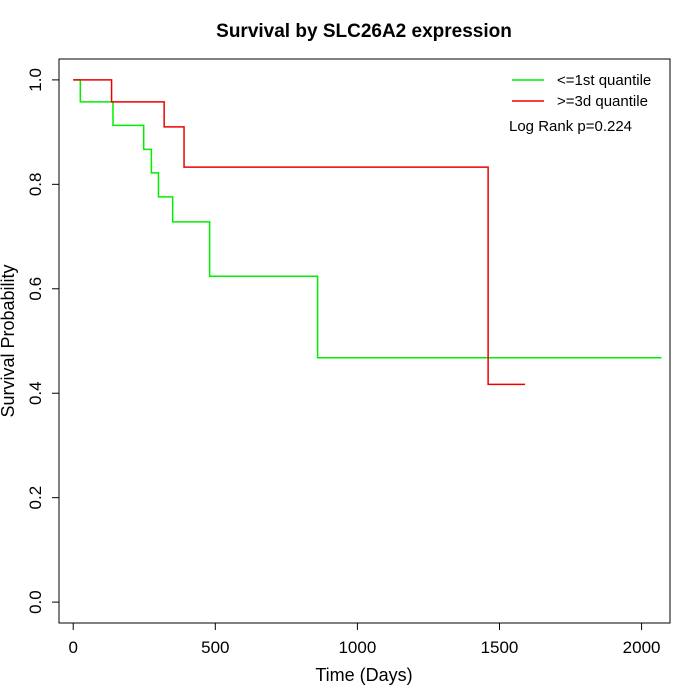  What do you see at coordinates (215, 647) in the screenshot?
I see `x-tick-label: 500` at bounding box center [215, 647].